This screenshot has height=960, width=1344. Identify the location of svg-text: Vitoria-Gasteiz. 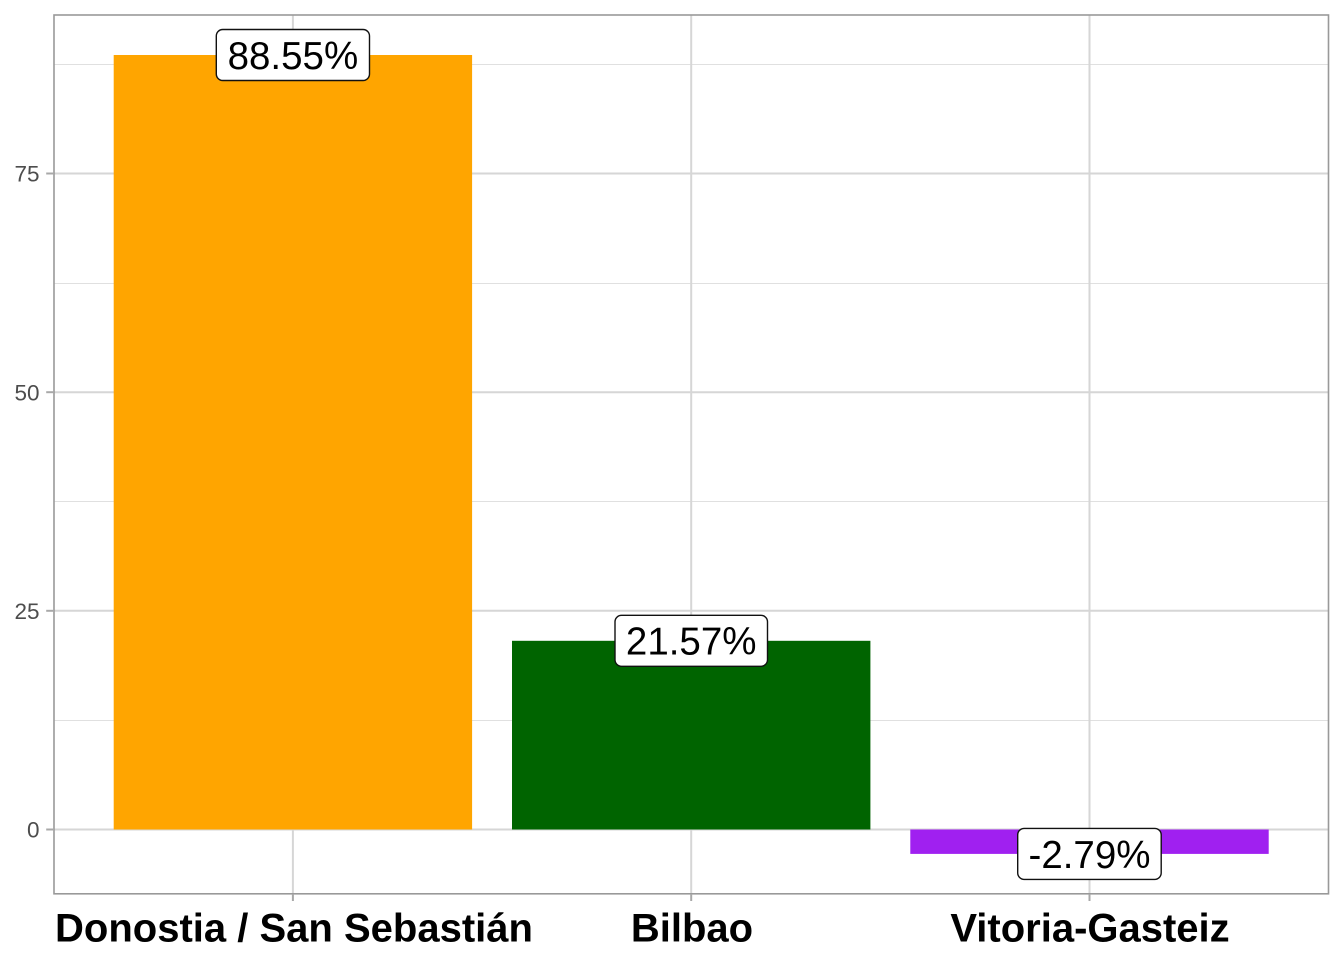
(1089, 928).